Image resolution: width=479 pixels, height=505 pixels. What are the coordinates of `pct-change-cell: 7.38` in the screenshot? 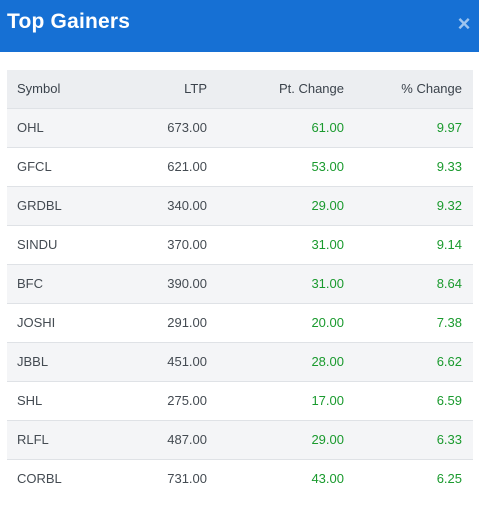 It's located at (449, 322).